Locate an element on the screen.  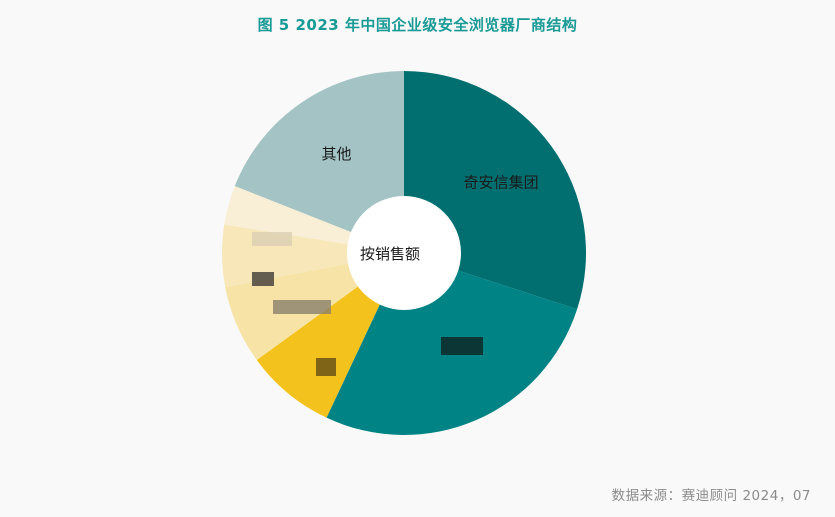
center-label: 按销售额 is located at coordinates (390, 254).